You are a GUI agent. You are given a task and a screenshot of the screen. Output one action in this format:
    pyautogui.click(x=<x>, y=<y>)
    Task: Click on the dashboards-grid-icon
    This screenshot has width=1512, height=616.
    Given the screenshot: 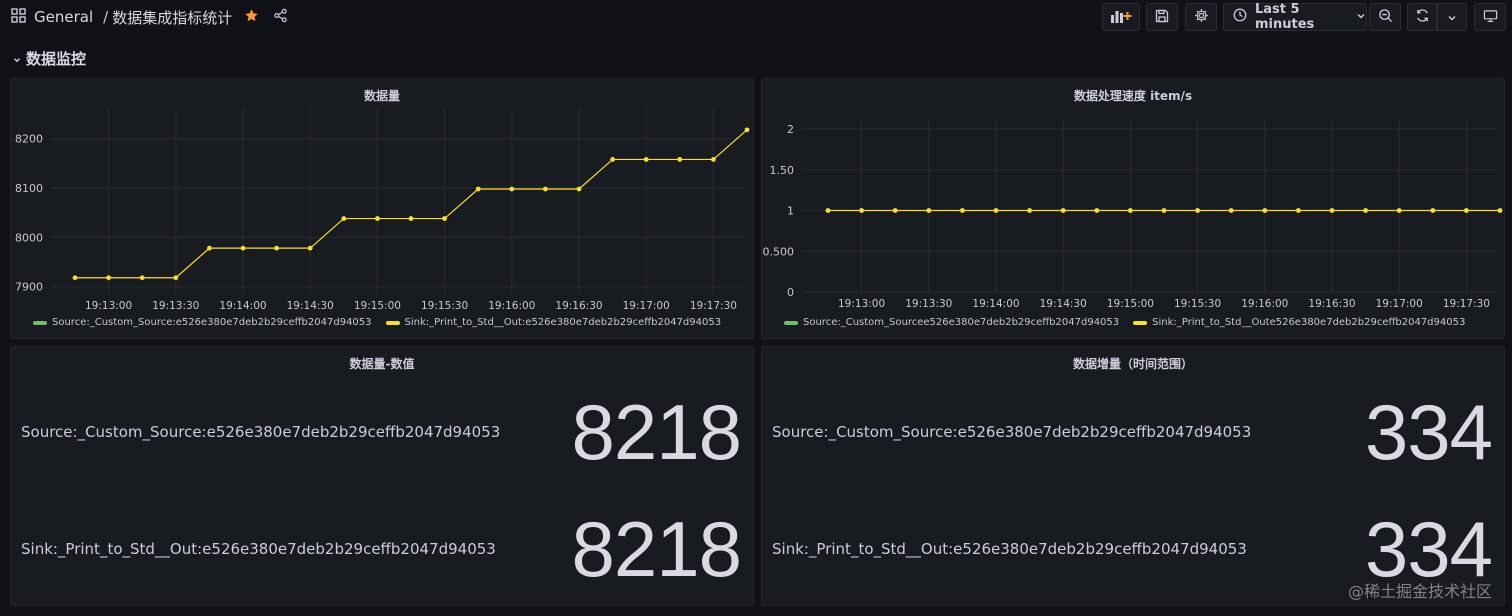 What is the action you would take?
    pyautogui.click(x=18, y=17)
    